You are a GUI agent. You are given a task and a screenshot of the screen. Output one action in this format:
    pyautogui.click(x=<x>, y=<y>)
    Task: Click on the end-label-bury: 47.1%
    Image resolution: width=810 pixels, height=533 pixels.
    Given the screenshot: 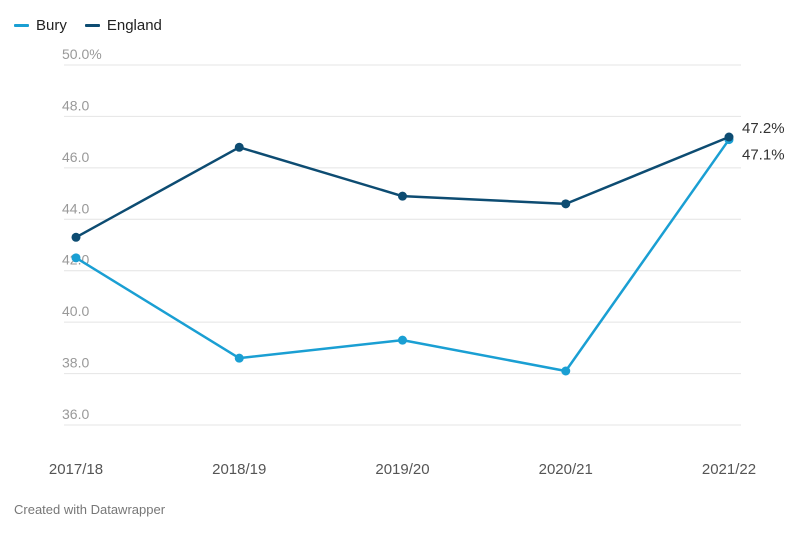 What is the action you would take?
    pyautogui.click(x=763, y=155)
    